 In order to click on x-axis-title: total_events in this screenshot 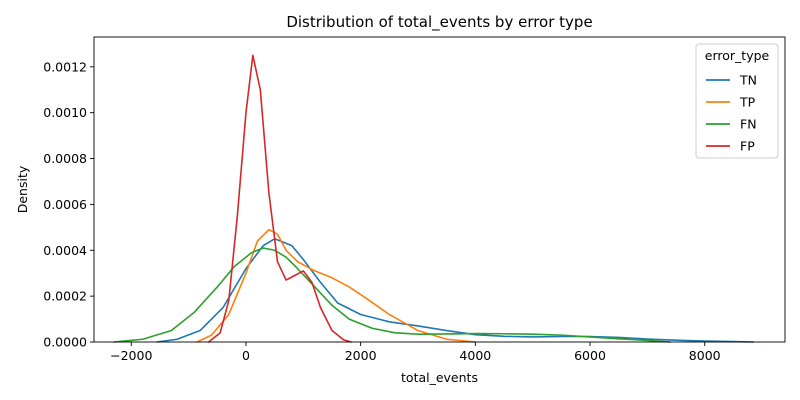, I will do `click(439, 377)`.